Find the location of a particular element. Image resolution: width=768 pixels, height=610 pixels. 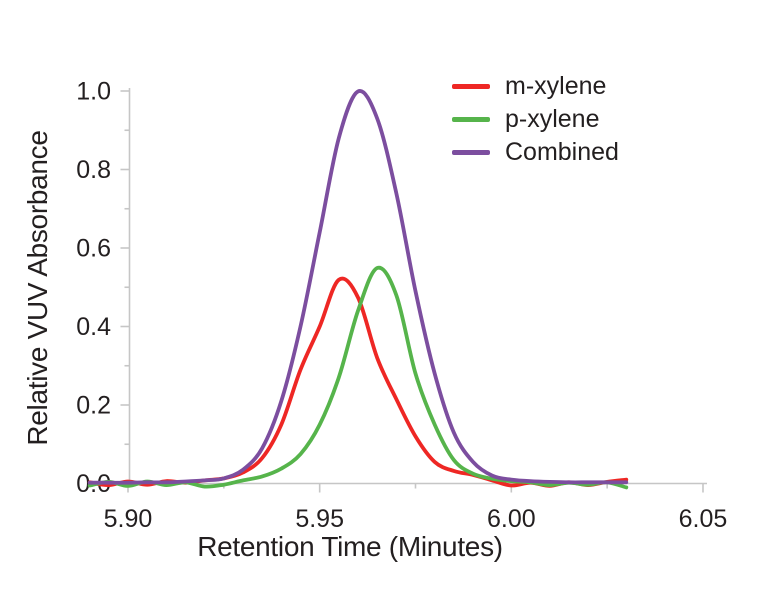

x-axis-title: Retention Time (Minutes) is located at coordinates (350, 546).